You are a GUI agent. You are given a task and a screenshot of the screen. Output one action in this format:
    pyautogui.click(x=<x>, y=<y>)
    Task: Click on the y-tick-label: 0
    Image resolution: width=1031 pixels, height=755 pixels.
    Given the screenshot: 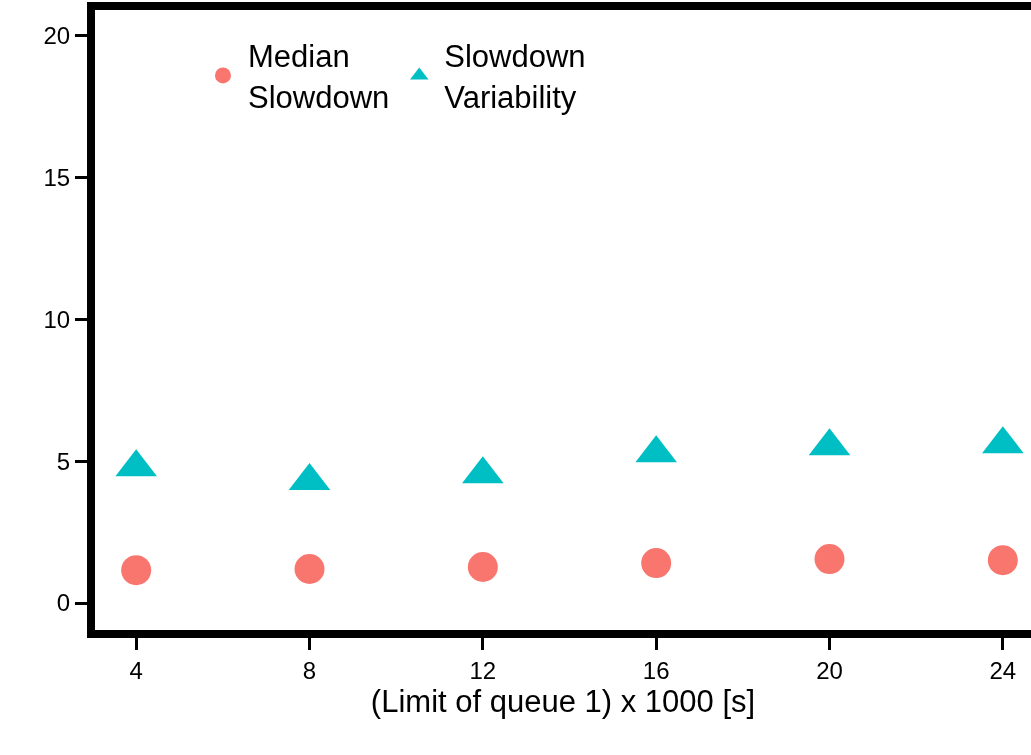 What is the action you would take?
    pyautogui.click(x=63, y=603)
    